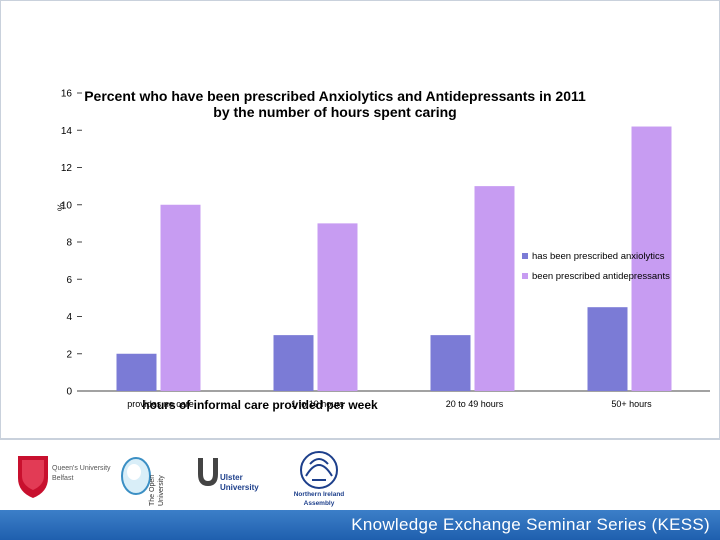  What do you see at coordinates (148, 481) in the screenshot?
I see `open-university-logo: The Open University` at bounding box center [148, 481].